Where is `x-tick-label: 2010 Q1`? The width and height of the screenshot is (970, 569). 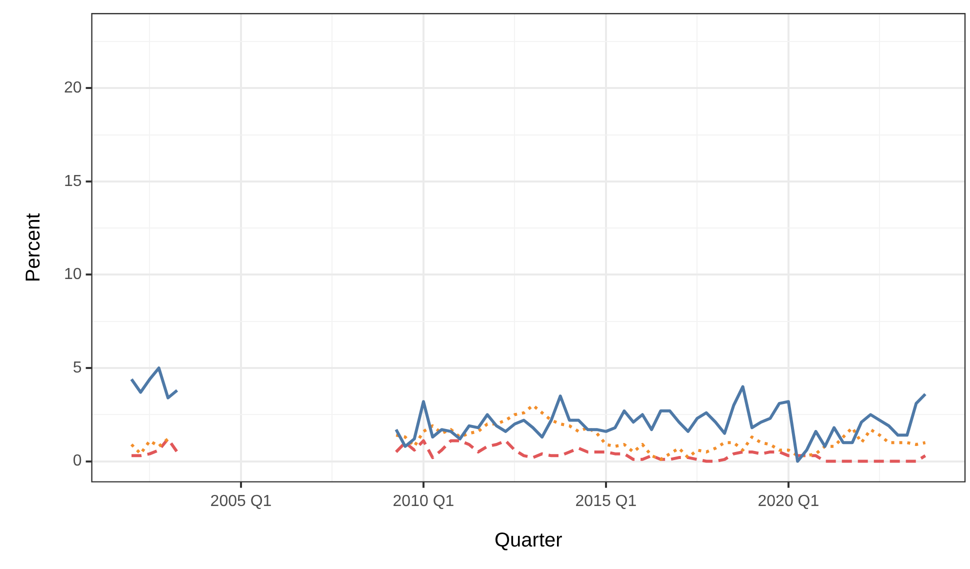 x-tick-label: 2010 Q1 is located at coordinates (423, 501).